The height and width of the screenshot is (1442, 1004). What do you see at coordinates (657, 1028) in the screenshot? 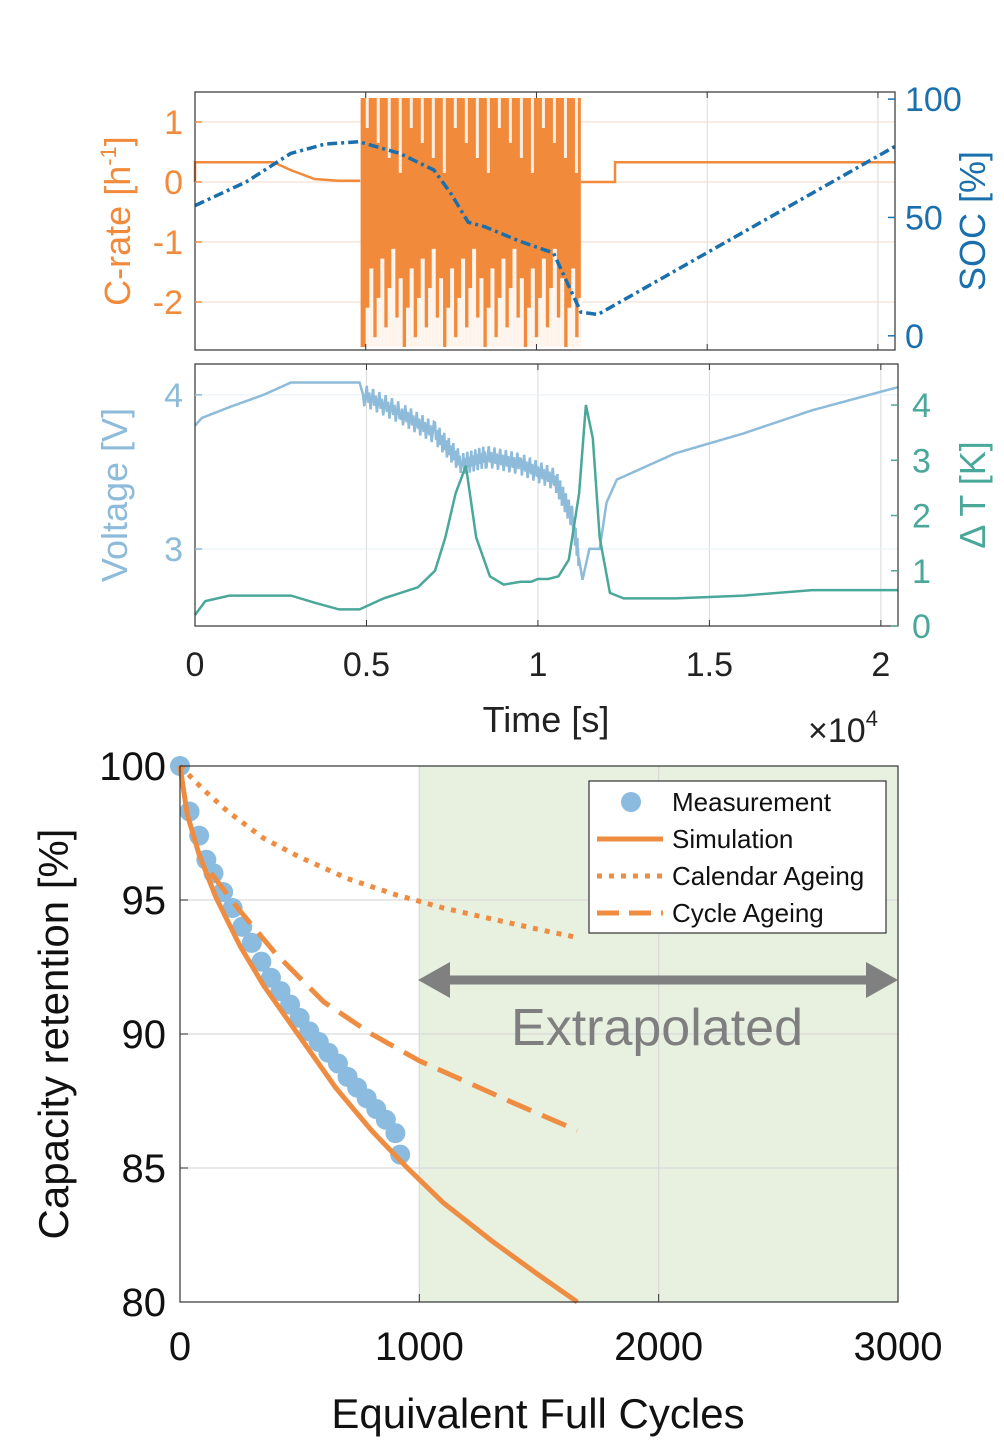
I see `extrapolated-label: Extrapolated` at bounding box center [657, 1028].